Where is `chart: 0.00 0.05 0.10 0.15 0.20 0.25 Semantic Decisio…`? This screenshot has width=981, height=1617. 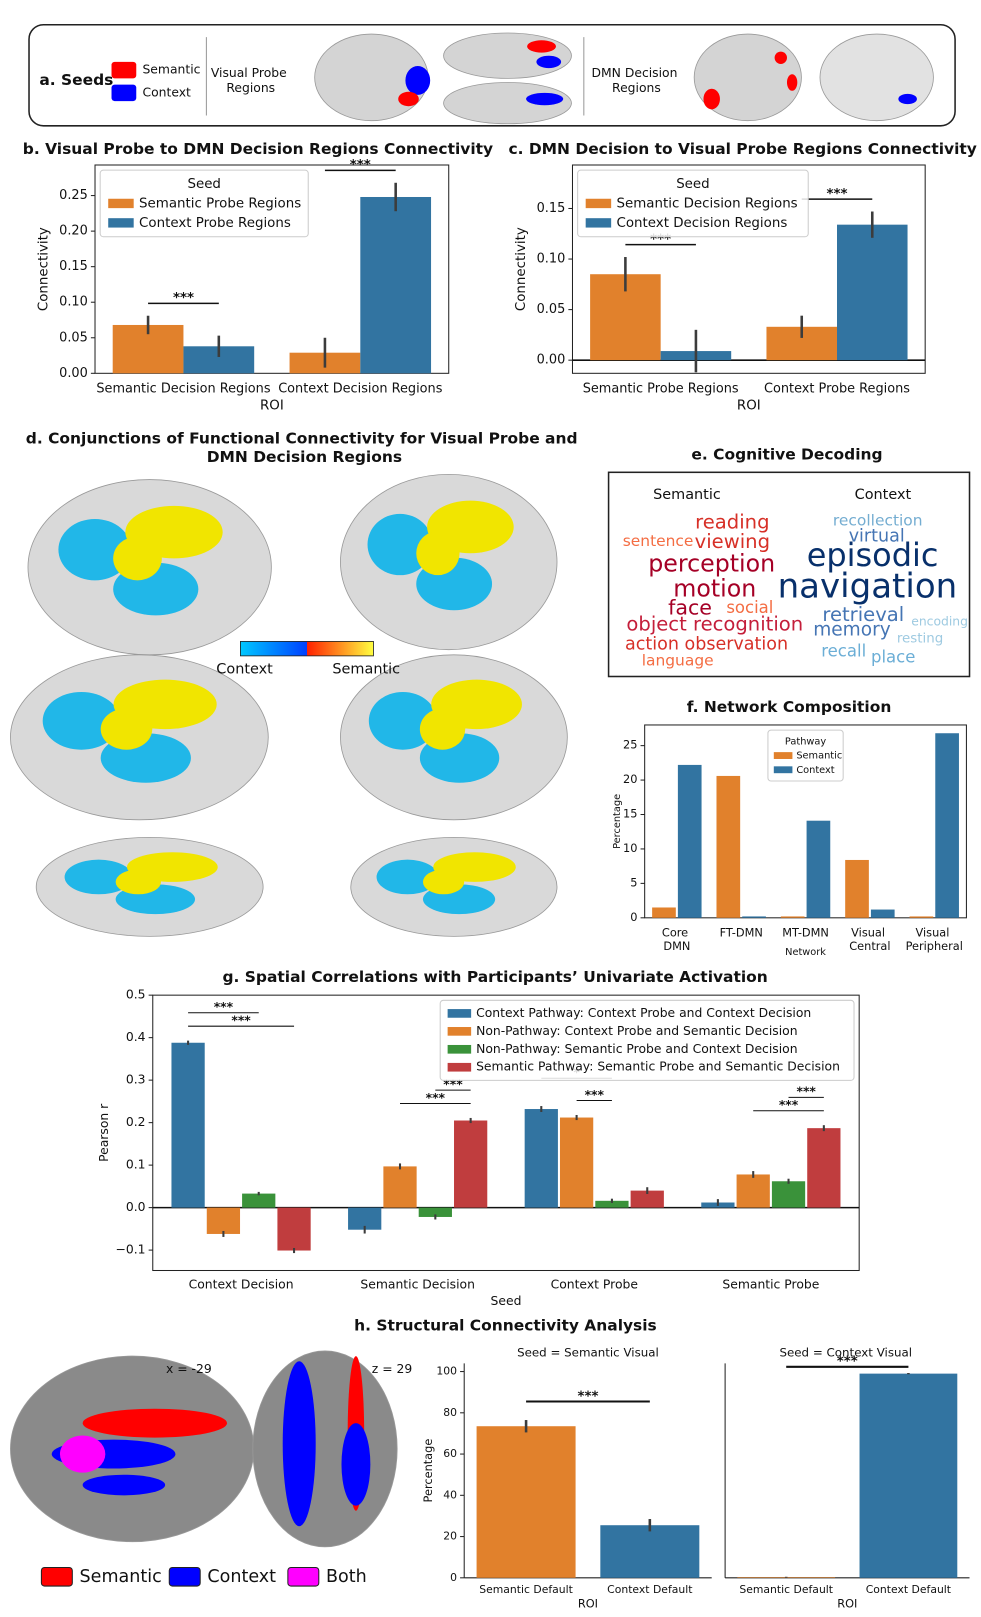
chart: 0.00 0.05 0.10 0.15 0.20 0.25 Semantic Decisio… is located at coordinates (258, 276).